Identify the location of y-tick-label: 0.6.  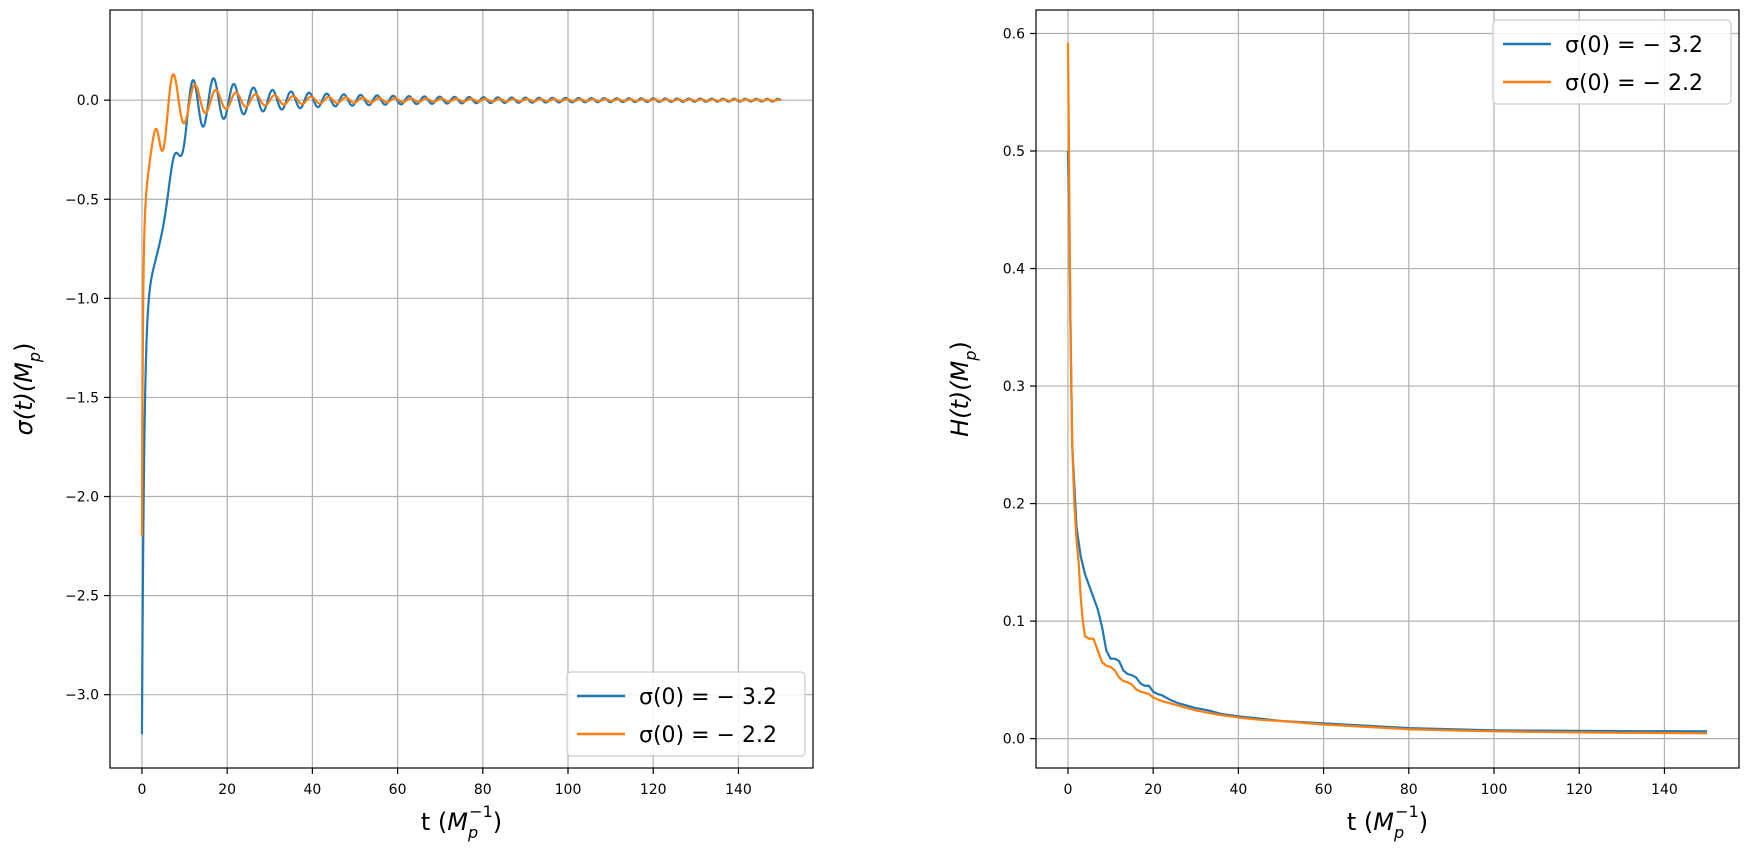
(1014, 35).